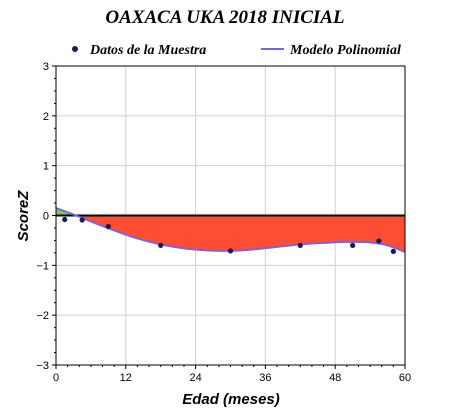  I want to click on y-tick-label: 1, so click(46, 167).